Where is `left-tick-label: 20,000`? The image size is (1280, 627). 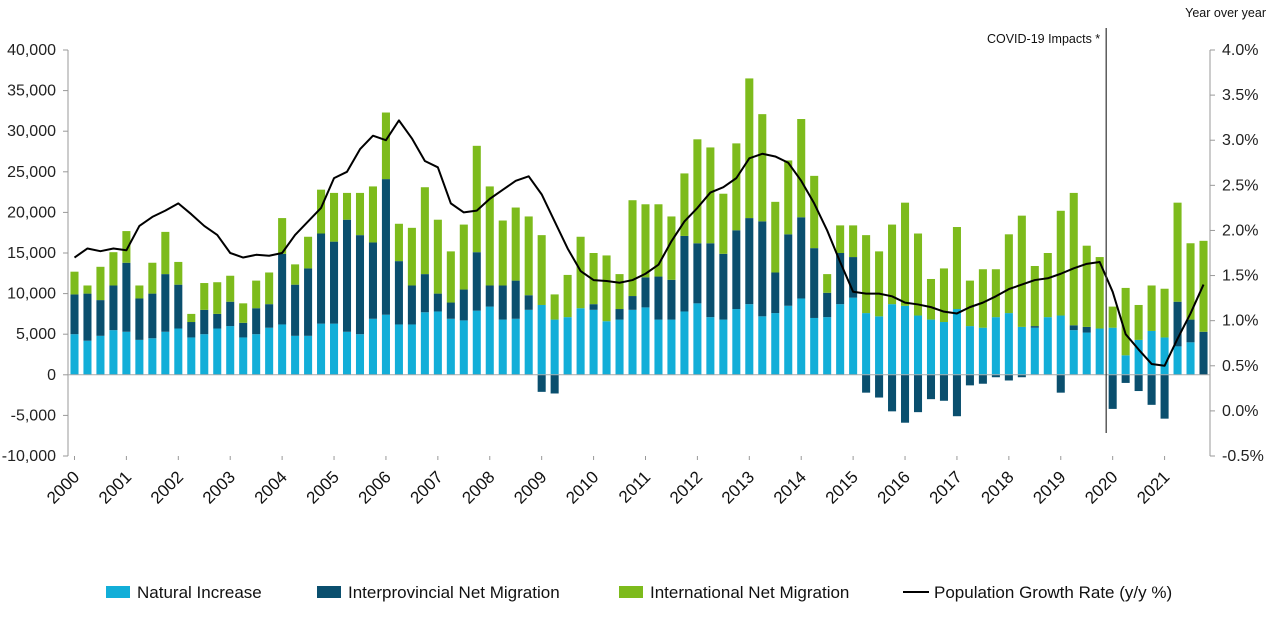
left-tick-label: 20,000 is located at coordinates (31, 212).